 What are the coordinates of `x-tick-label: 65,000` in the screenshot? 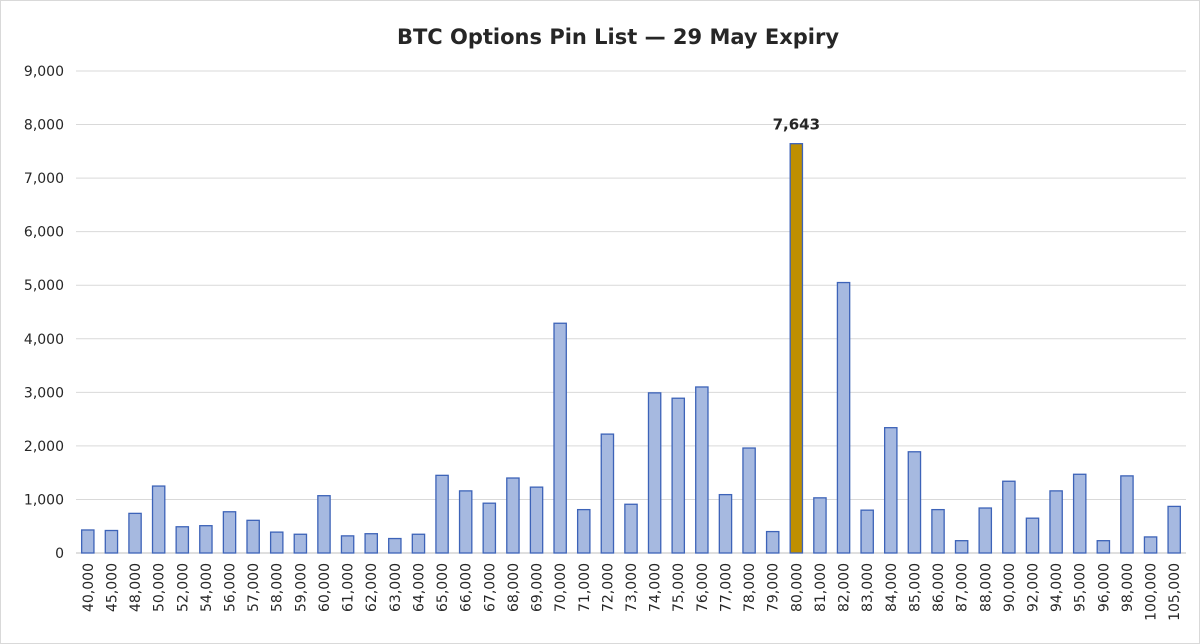 It's located at (443, 587).